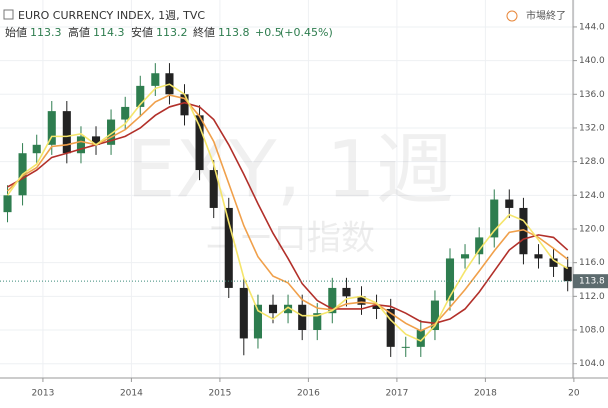 Image resolution: width=608 pixels, height=408 pixels. Describe the element at coordinates (16, 32) in the screenshot. I see `open-label: 始値` at that location.